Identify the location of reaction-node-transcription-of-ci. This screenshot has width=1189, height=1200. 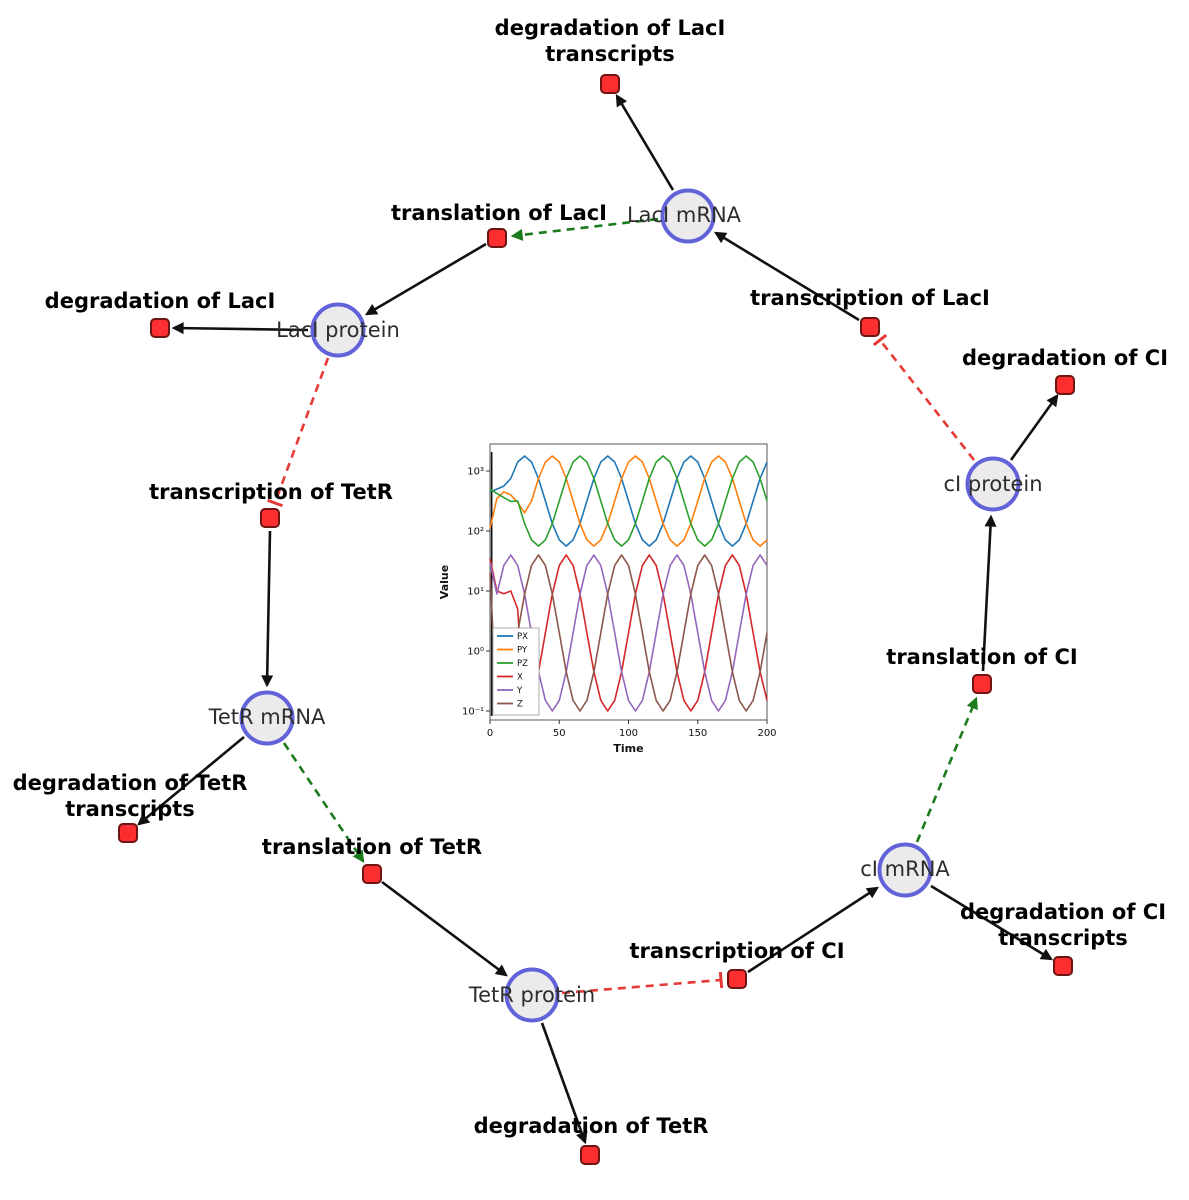
(737, 979).